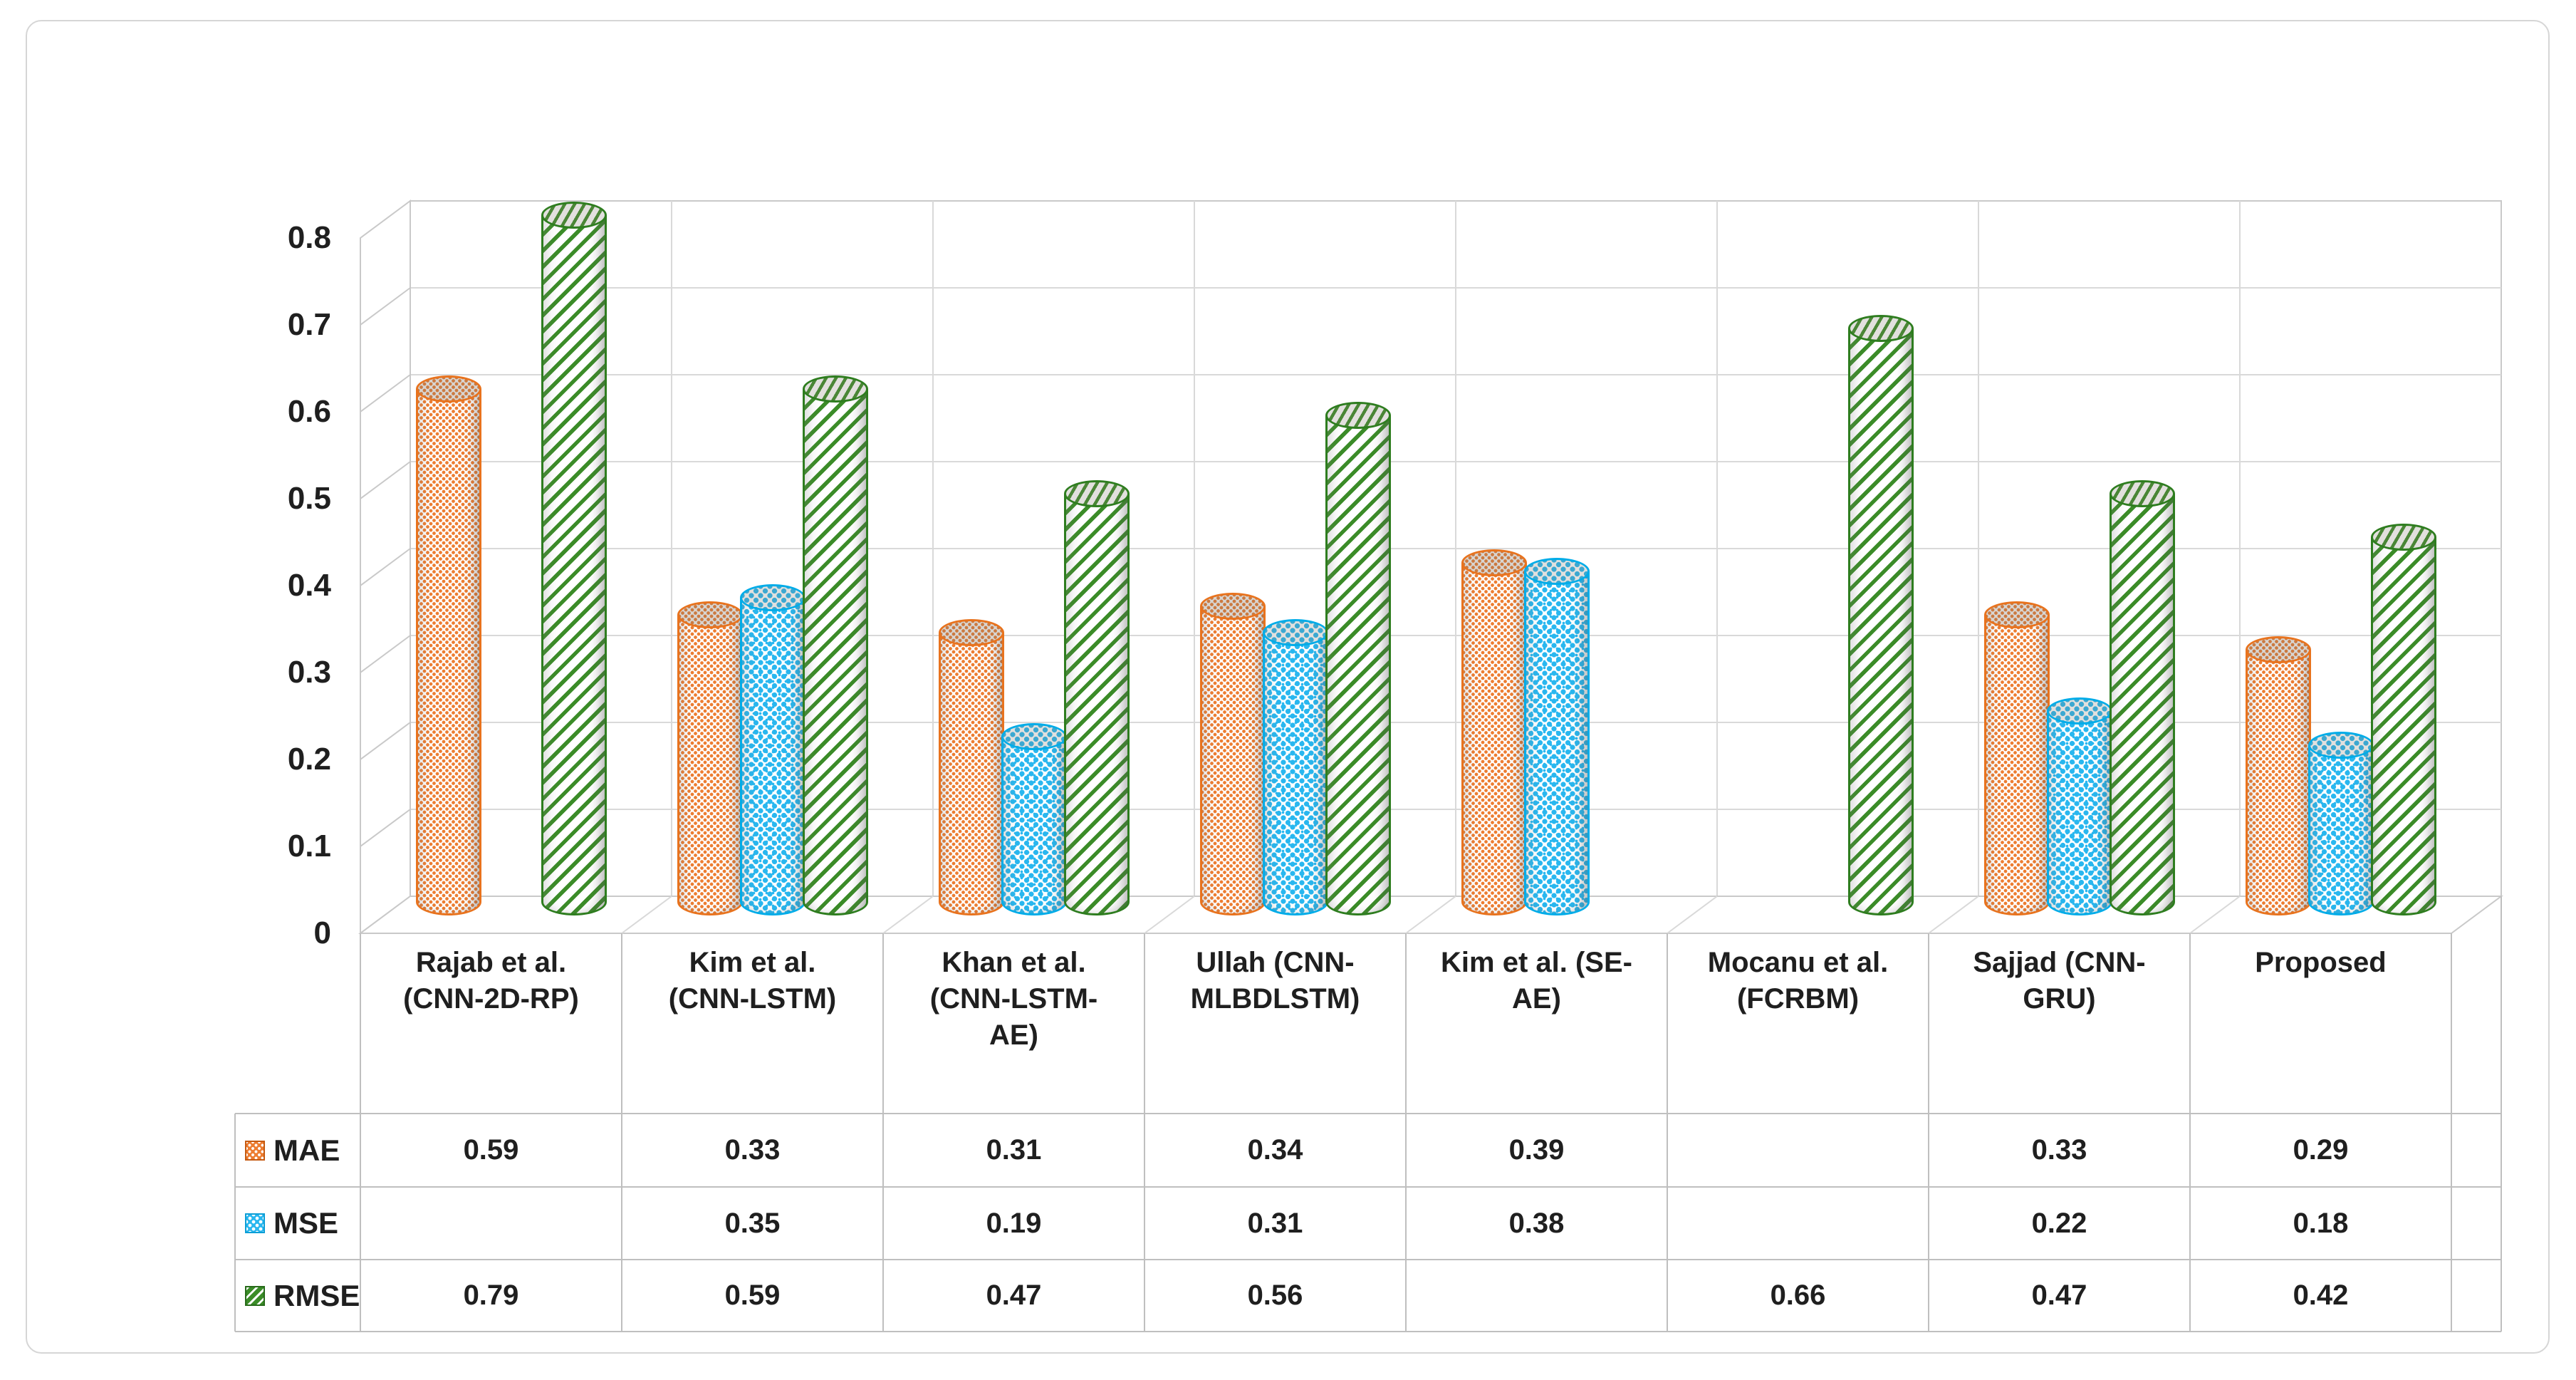 The image size is (2576, 1380). What do you see at coordinates (2321, 1150) in the screenshot?
I see `table-cell-mae-7: 0.29` at bounding box center [2321, 1150].